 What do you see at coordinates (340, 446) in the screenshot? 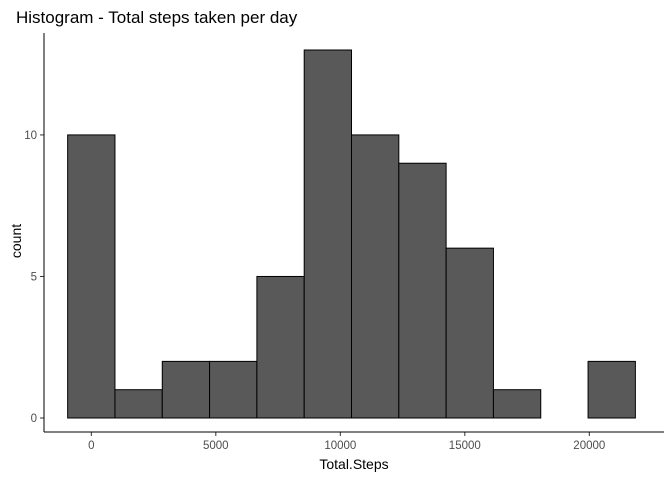
I see `x-tick-label-2: 10000` at bounding box center [340, 446].